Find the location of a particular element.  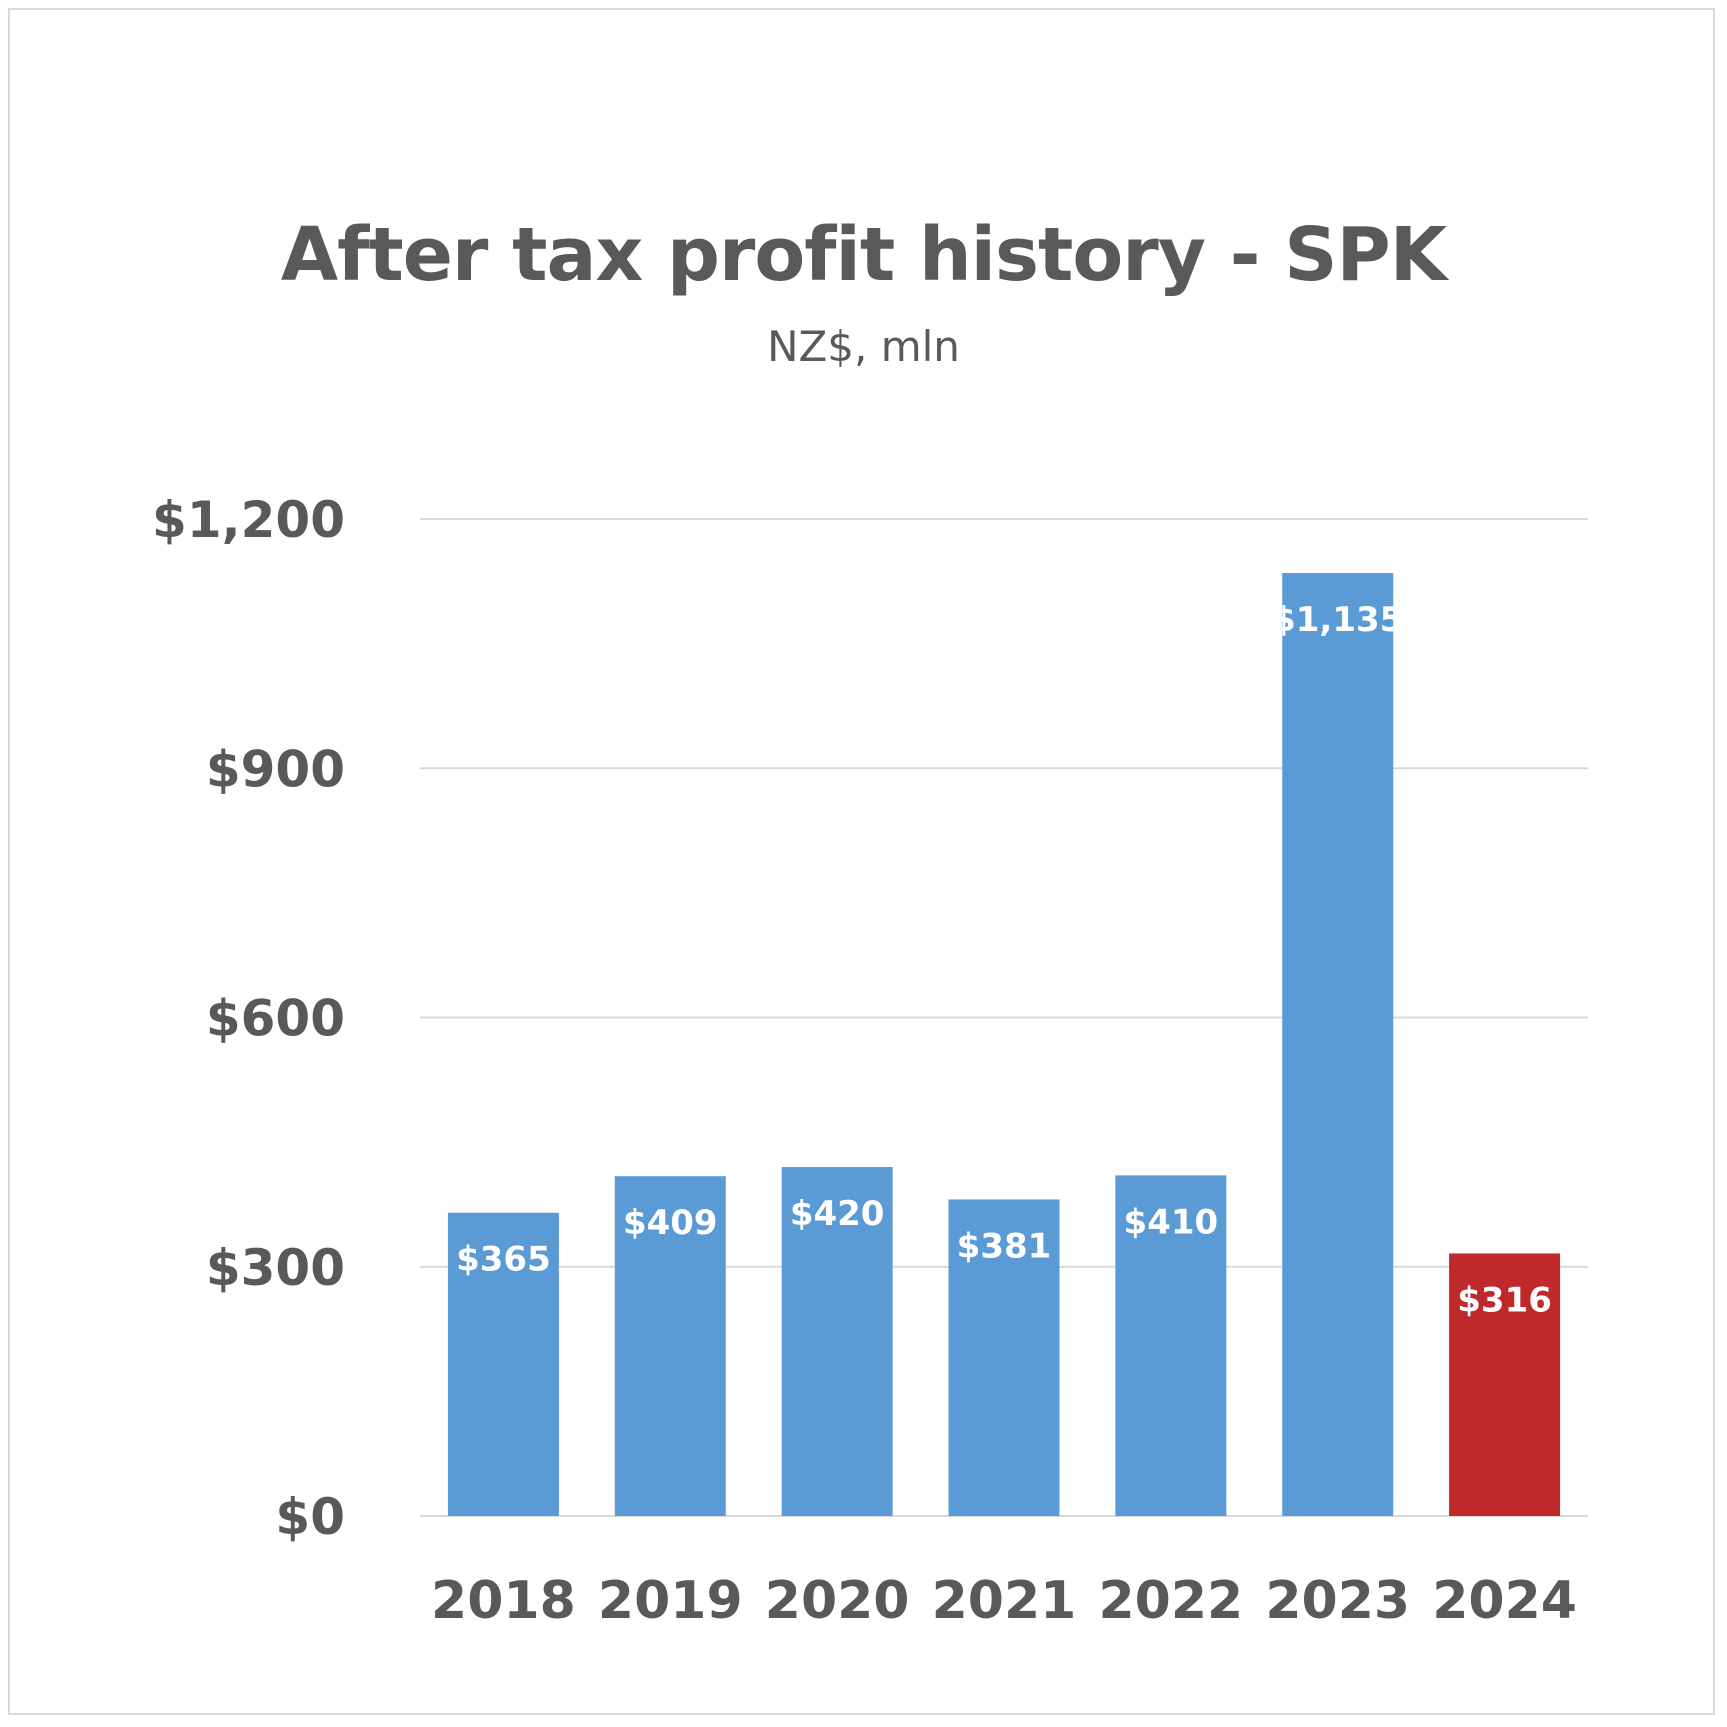

x-tick-label: 2024 is located at coordinates (1504, 1601).